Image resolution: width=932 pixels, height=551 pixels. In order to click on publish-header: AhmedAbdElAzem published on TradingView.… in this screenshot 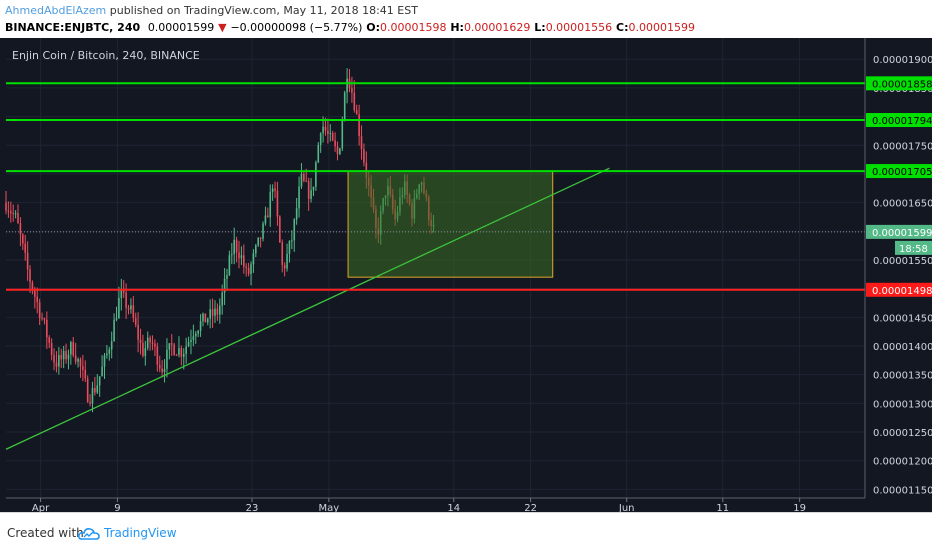, I will do `click(466, 19)`.